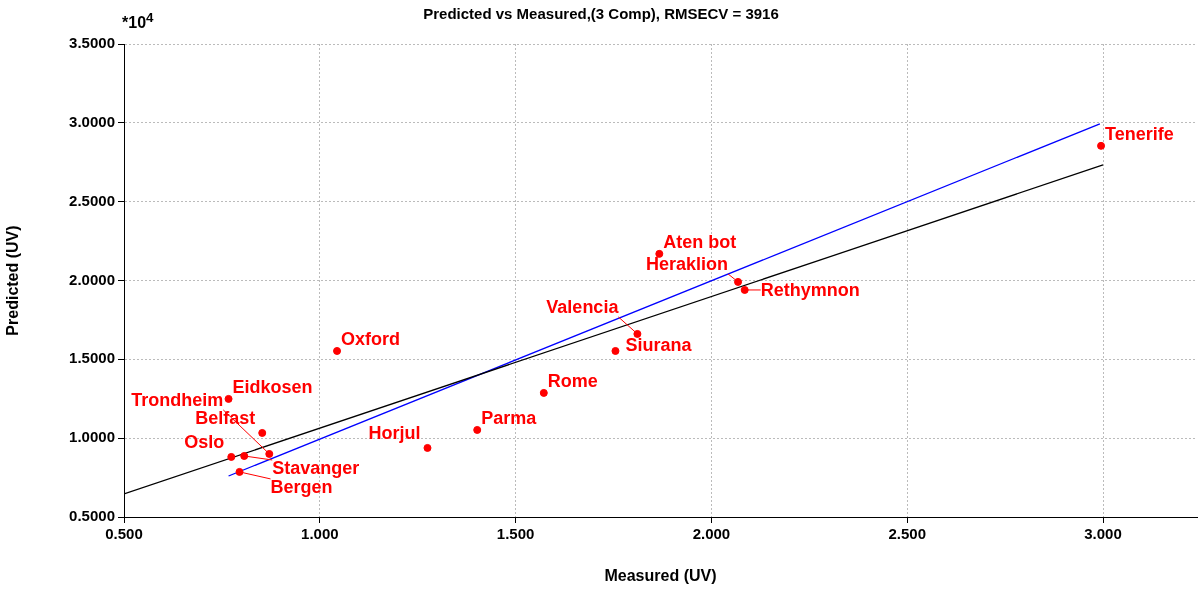 The image size is (1202, 594). Describe the element at coordinates (138, 21) in the screenshot. I see `text: *10$^{4}$` at that location.